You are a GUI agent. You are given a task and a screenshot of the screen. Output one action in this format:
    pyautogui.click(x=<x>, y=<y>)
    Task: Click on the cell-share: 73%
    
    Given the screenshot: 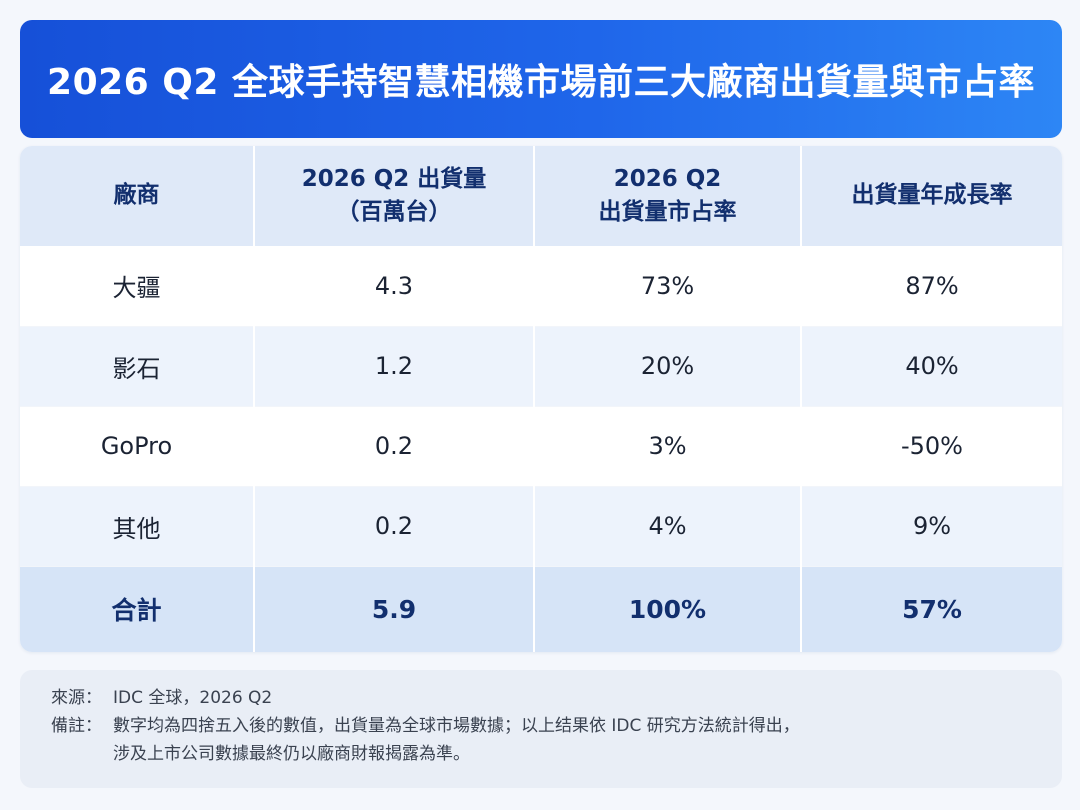 What is the action you would take?
    pyautogui.click(x=668, y=286)
    